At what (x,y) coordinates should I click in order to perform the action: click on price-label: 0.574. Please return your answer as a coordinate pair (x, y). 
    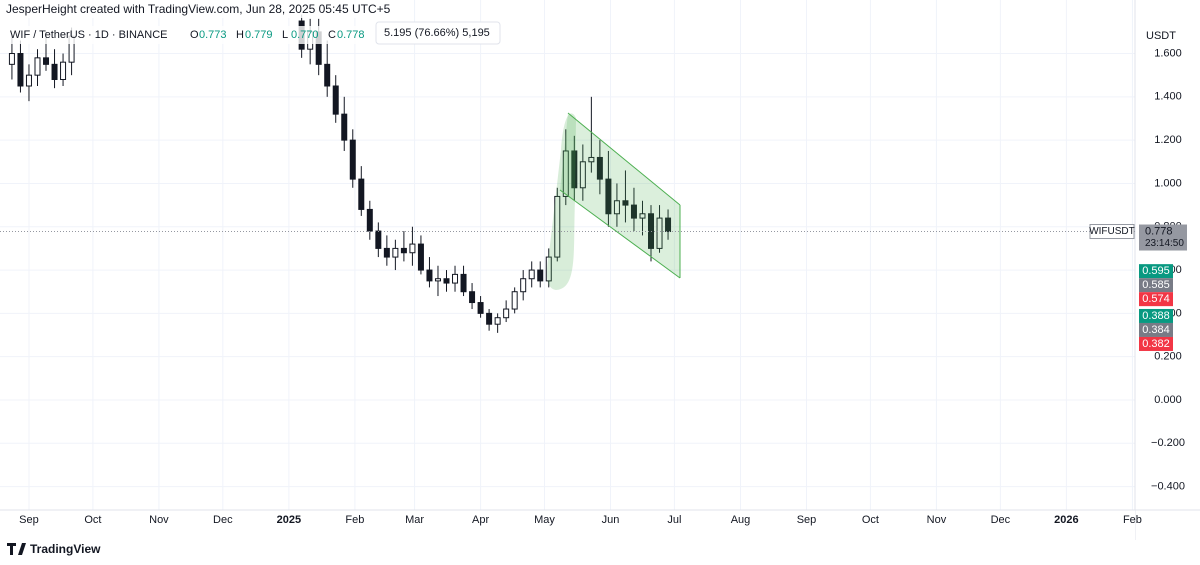
    Looking at the image, I should click on (1156, 299).